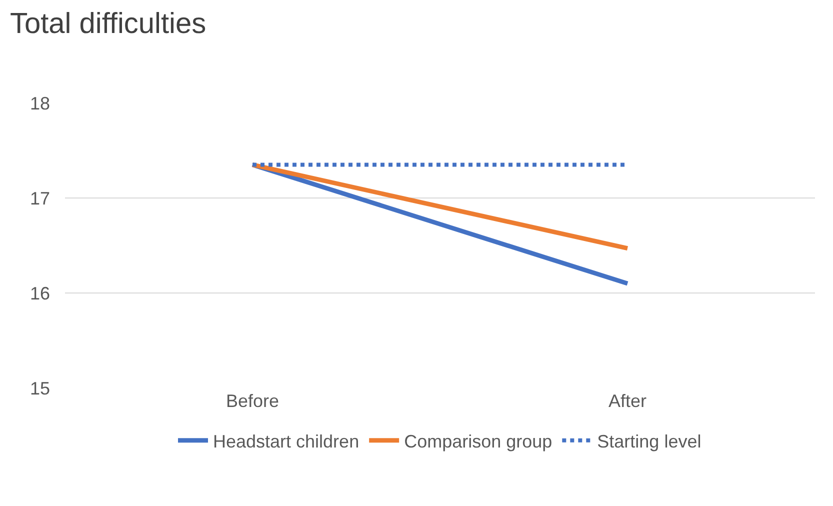 The image size is (833, 506). Describe the element at coordinates (40, 198) in the screenshot. I see `y-tick-label: 17` at that location.